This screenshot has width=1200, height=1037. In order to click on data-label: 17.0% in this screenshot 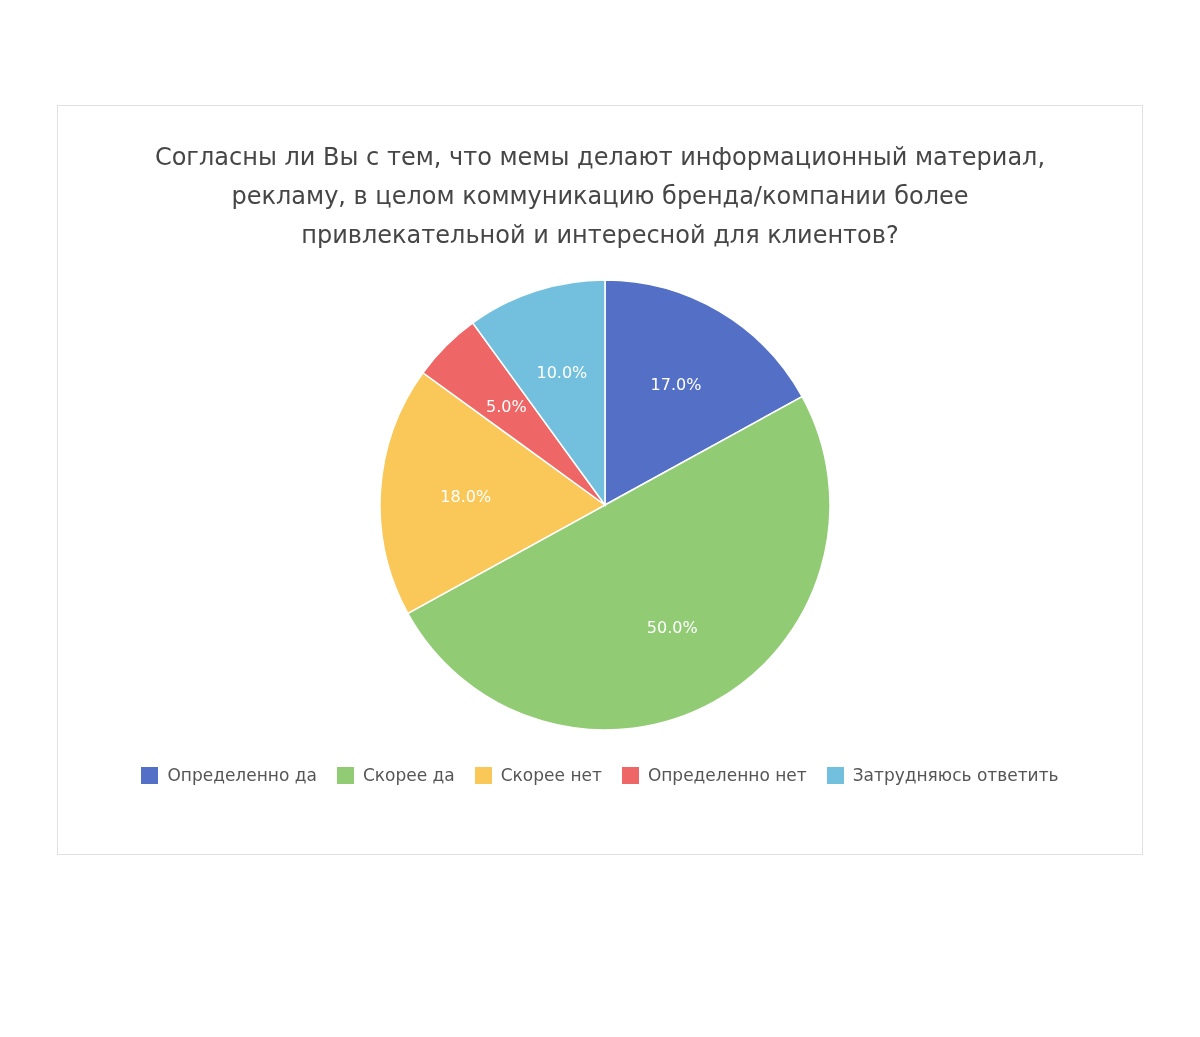, I will do `click(676, 385)`.